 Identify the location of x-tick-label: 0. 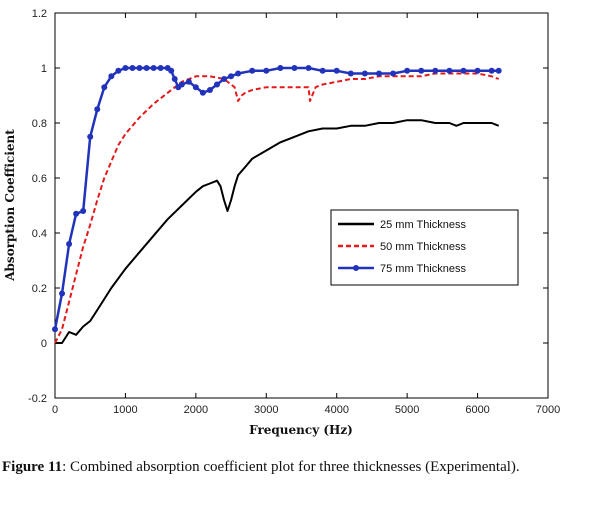
(55, 410).